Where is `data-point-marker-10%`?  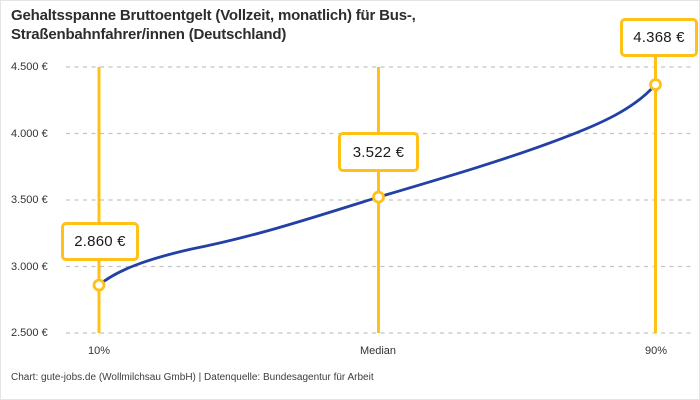 data-point-marker-10% is located at coordinates (99, 285).